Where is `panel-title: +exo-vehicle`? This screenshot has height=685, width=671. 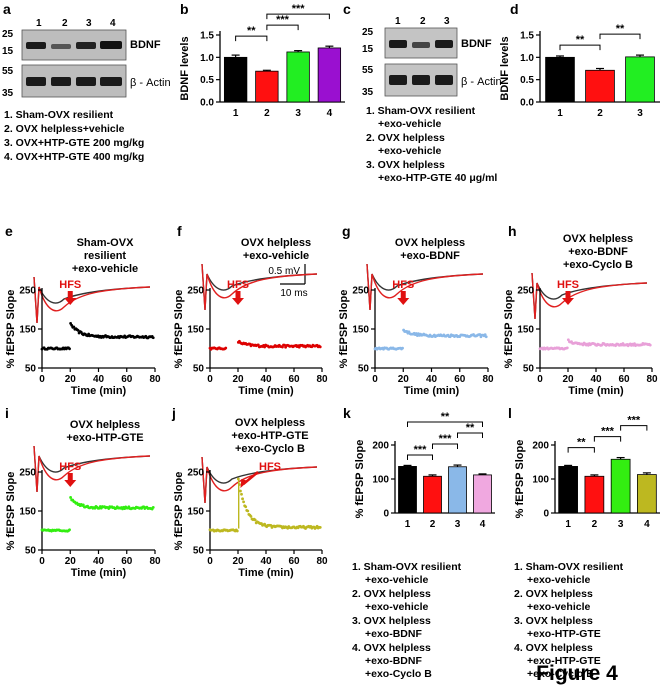
panel-title: +exo-vehicle is located at coordinates (276, 256).